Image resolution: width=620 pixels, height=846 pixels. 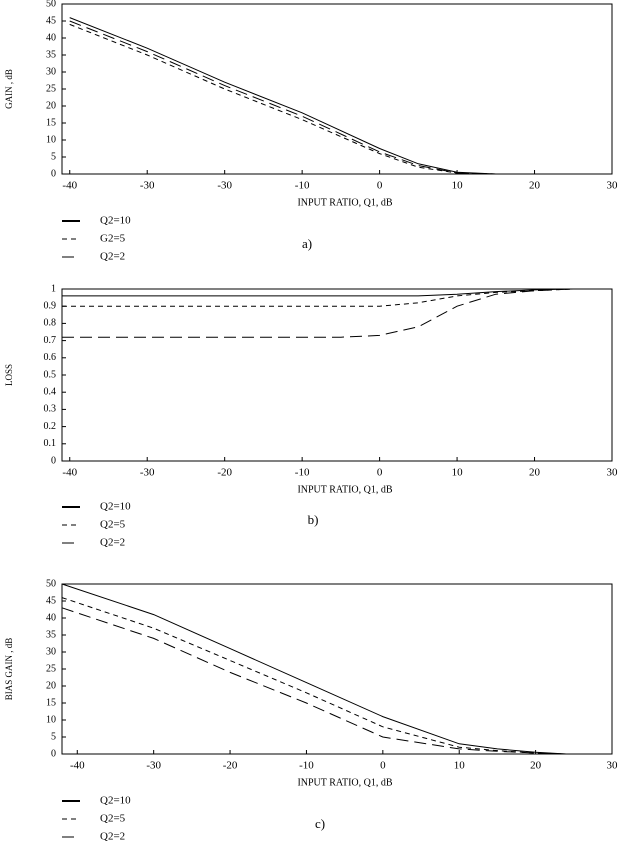 I want to click on y-tick-label: 0.9, so click(x=50, y=305).